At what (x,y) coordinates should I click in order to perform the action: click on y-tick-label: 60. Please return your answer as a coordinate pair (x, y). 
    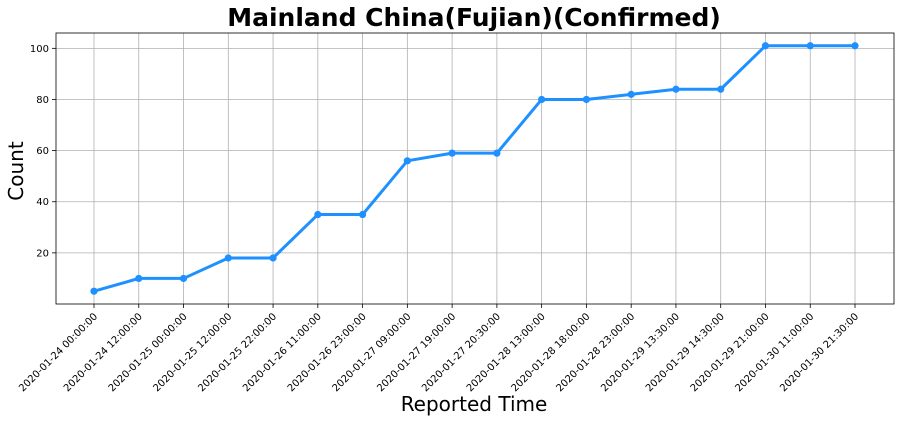
    Looking at the image, I should click on (42, 151).